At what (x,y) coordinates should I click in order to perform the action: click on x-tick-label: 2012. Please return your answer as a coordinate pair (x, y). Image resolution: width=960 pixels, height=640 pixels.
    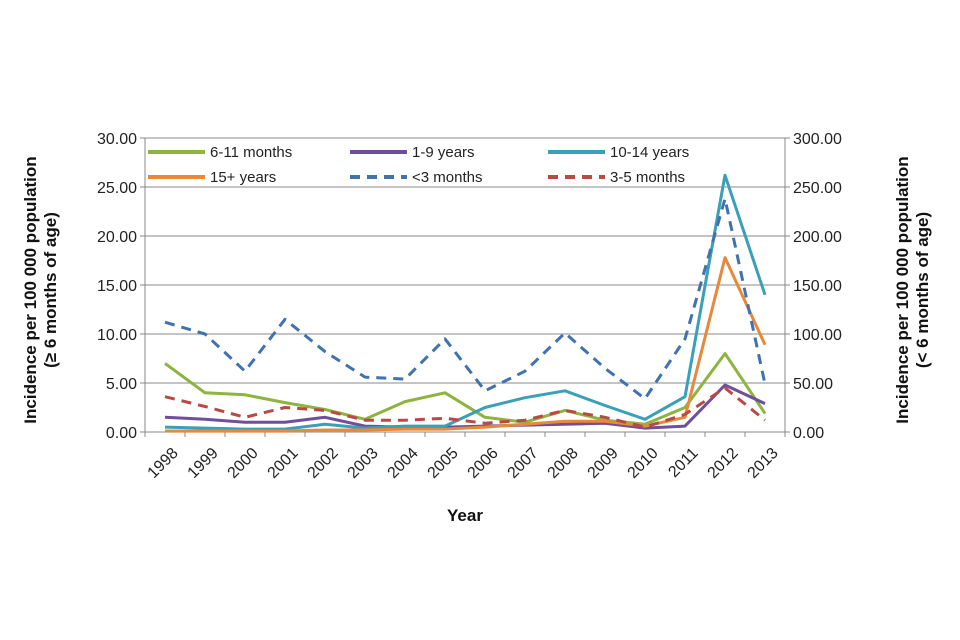
    Looking at the image, I should click on (723, 463).